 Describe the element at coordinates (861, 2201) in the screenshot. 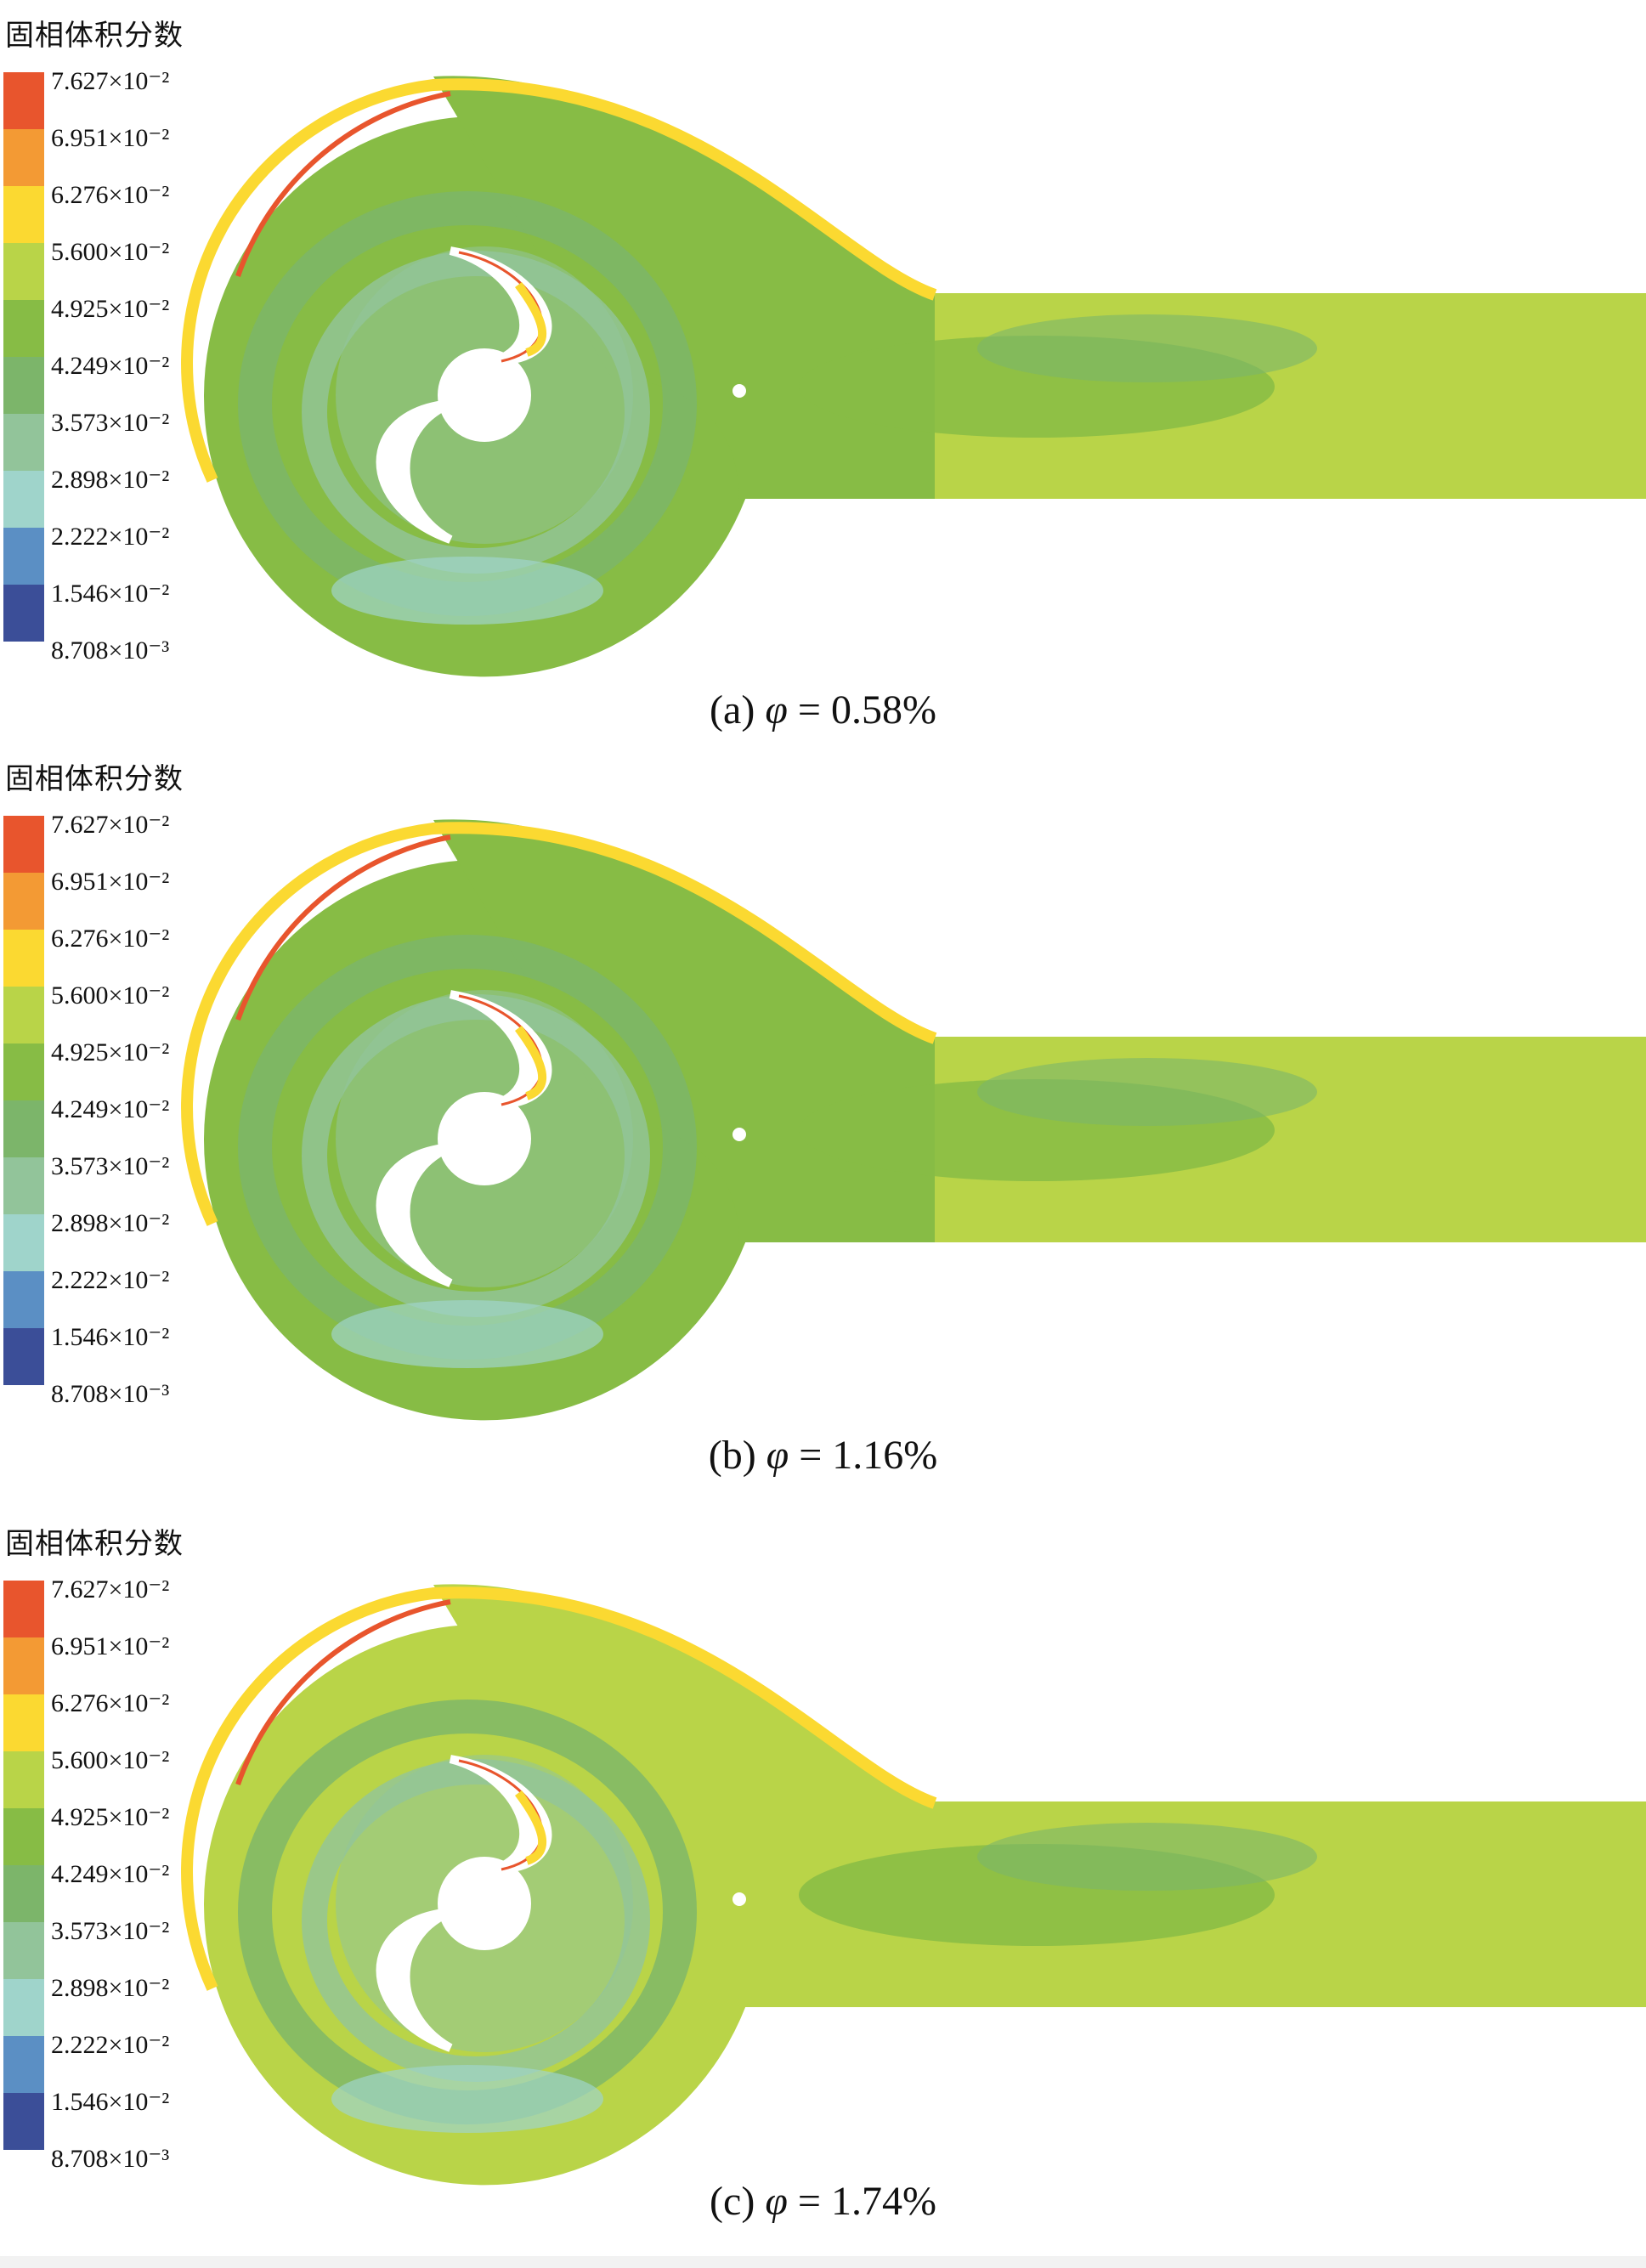

I see `caption-value: = 1.74%` at that location.